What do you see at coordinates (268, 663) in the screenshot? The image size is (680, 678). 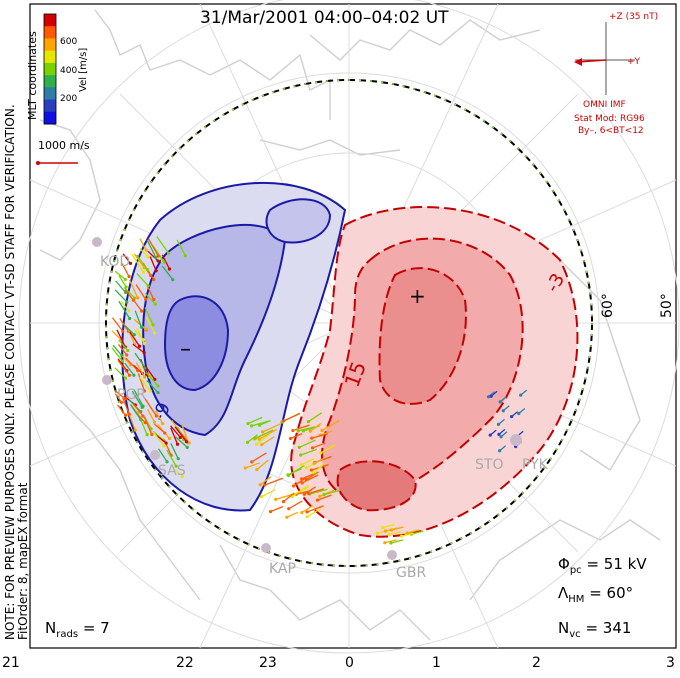 I see `mlt-tick-23: 23` at bounding box center [268, 663].